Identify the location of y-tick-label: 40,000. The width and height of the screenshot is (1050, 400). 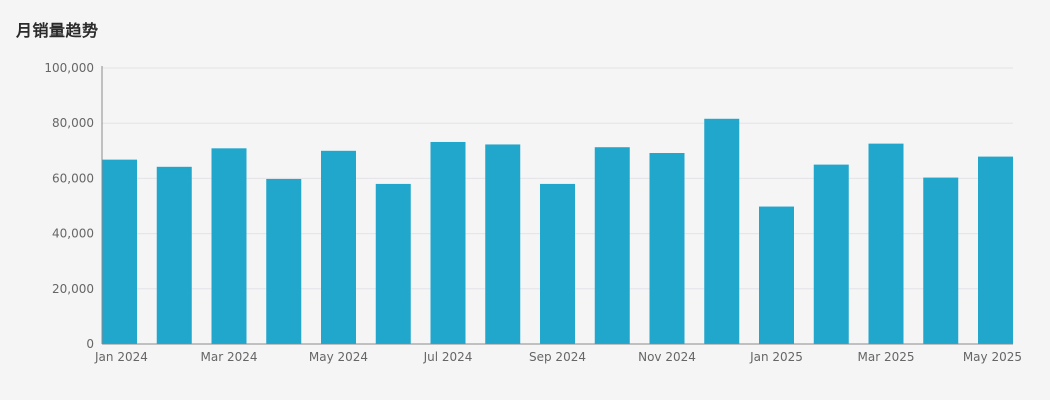
(73, 234).